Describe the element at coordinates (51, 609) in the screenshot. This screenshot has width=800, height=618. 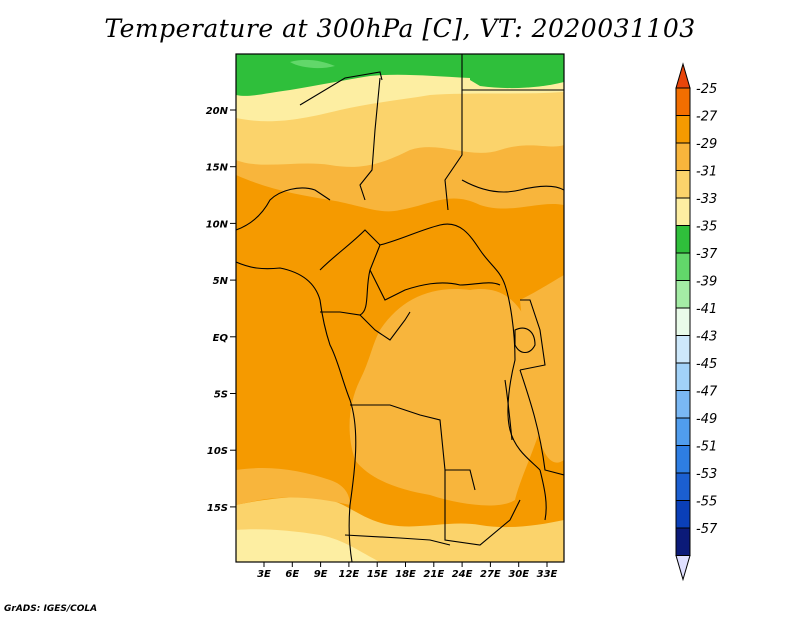
I see `credit-label: GrADS: IGES/COLA` at that location.